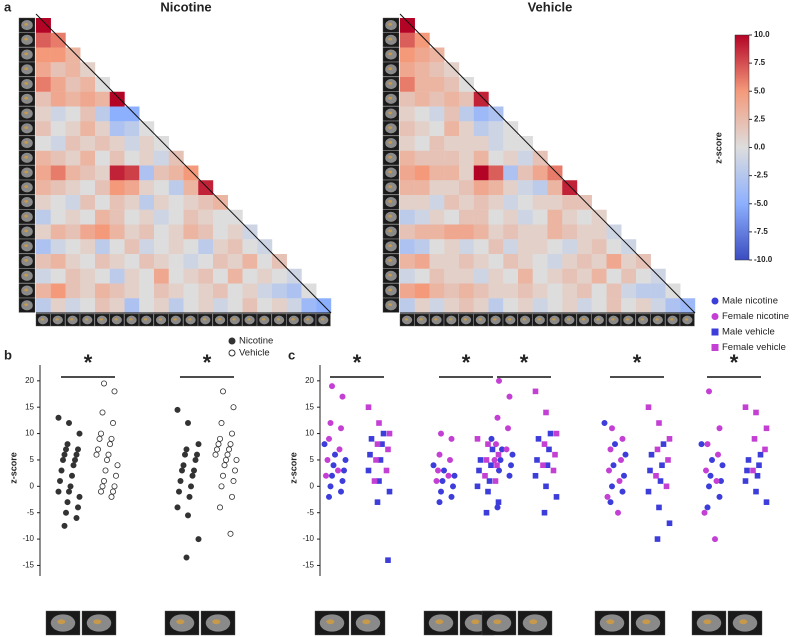 This screenshot has width=800, height=637. I want to click on legend-marker, so click(232, 341).